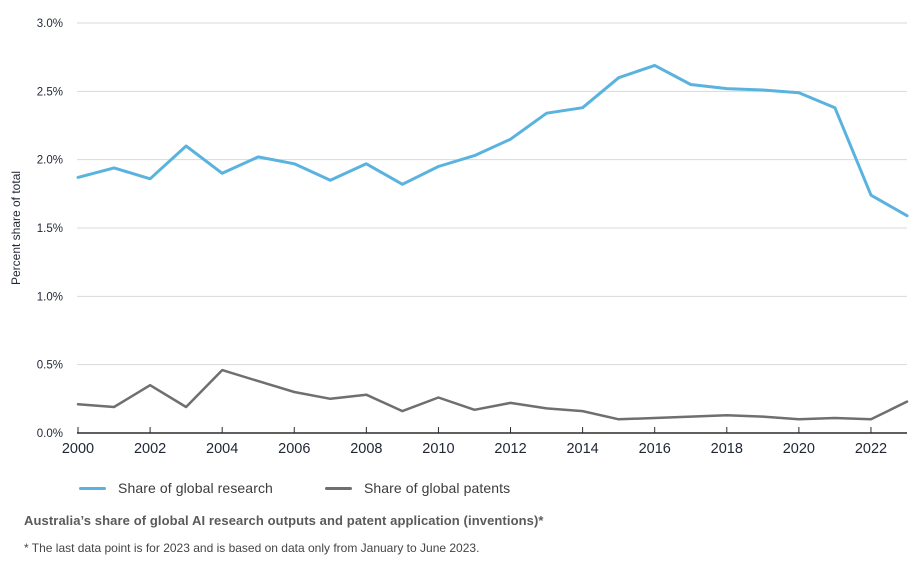 This screenshot has width=920, height=568. I want to click on legend-item-patents: Share of global patents, so click(417, 488).